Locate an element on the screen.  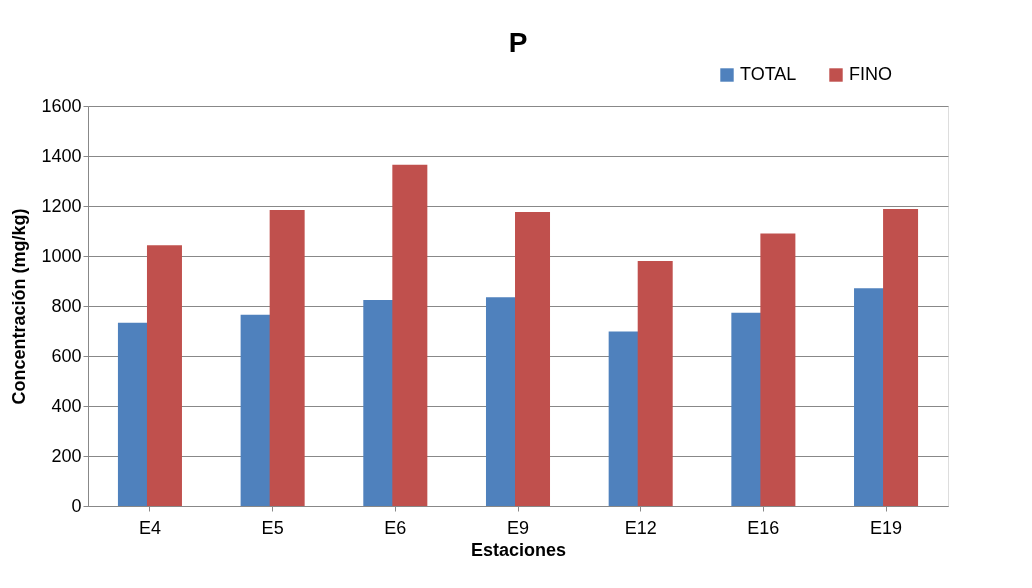
y-tick-label: 1400 is located at coordinates (61, 155).